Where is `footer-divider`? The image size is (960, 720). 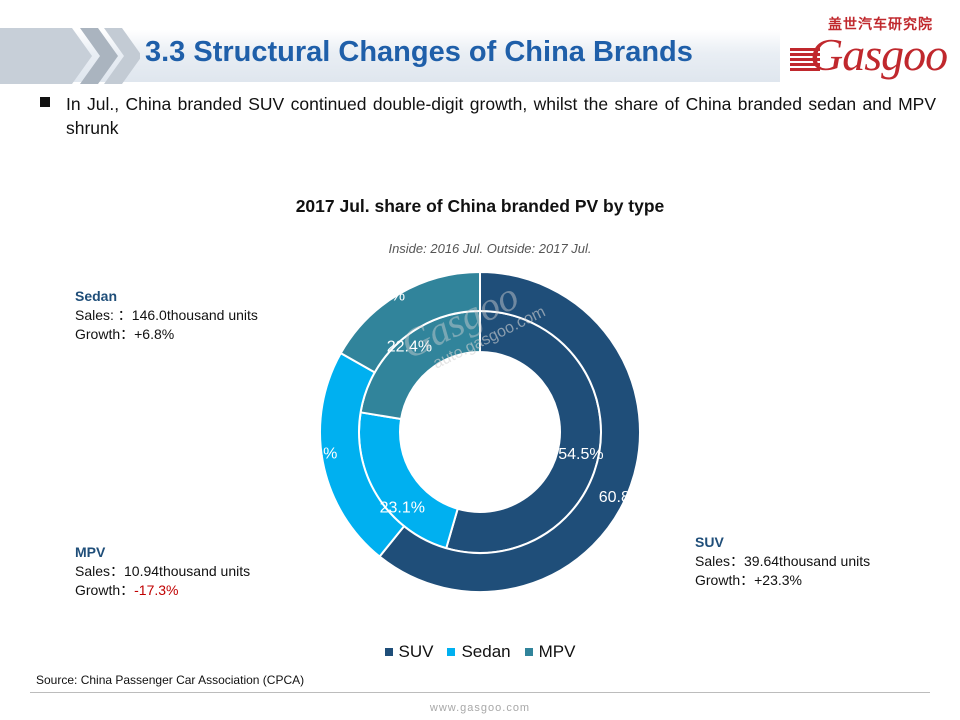 footer-divider is located at coordinates (480, 692).